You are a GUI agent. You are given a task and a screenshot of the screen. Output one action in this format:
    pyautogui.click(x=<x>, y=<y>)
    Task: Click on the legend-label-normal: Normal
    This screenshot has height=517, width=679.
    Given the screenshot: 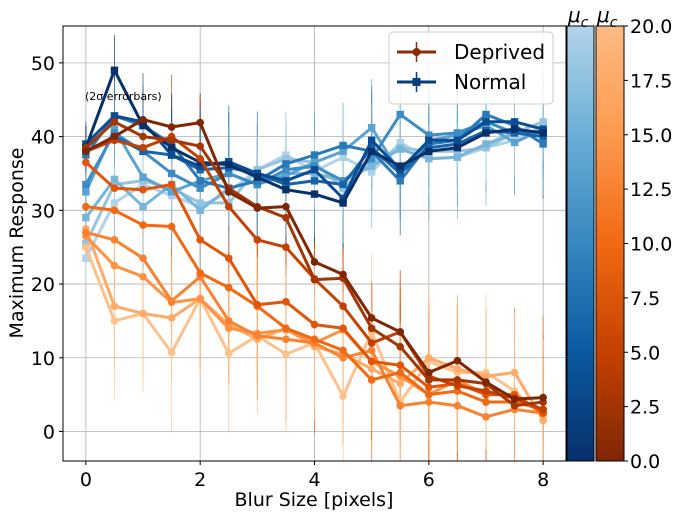 What is the action you would take?
    pyautogui.click(x=490, y=82)
    